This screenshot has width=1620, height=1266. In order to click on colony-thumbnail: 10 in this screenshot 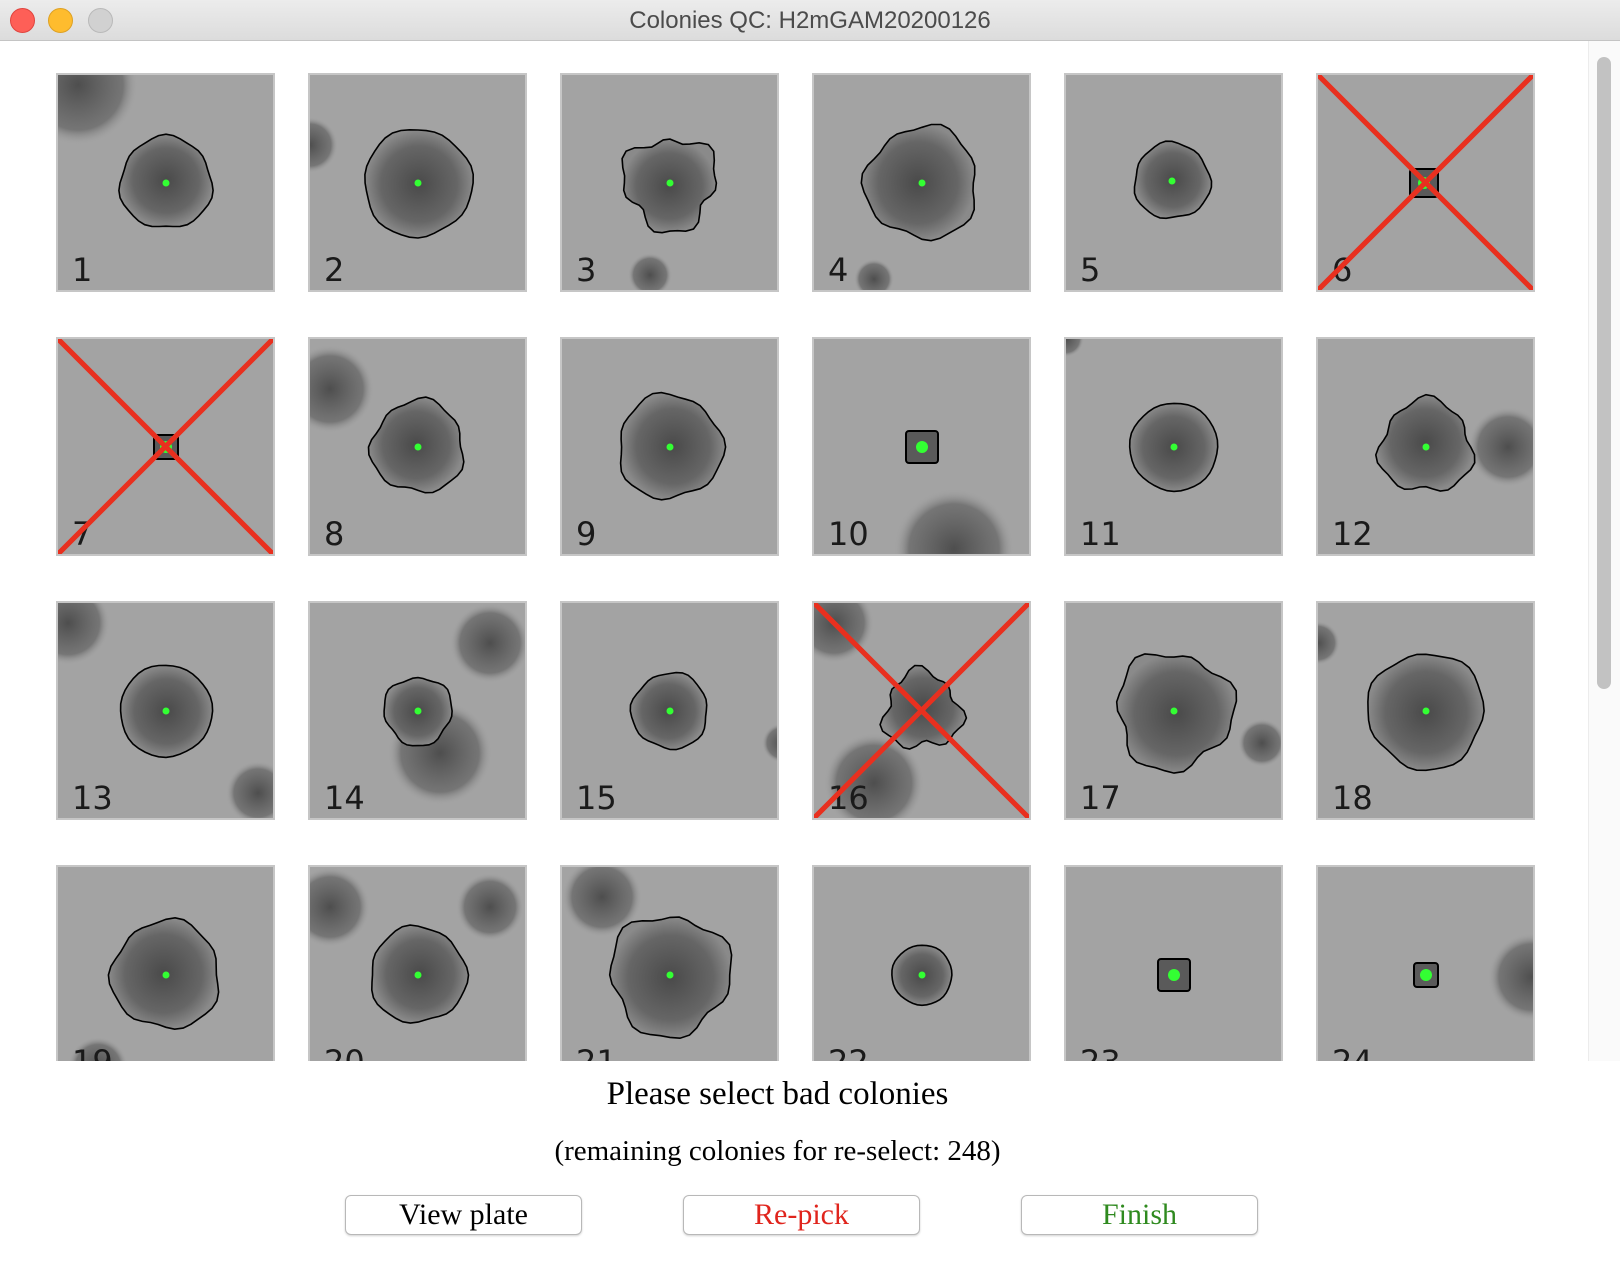, I will do `click(921, 446)`.